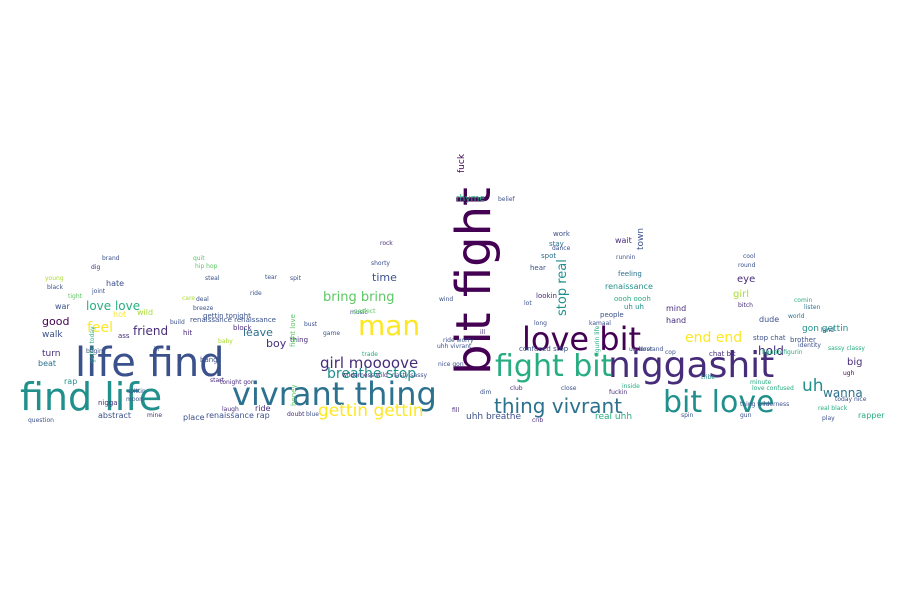 Image resolution: width=900 pixels, height=600 pixels. I want to click on cloud-word-long: long, so click(540, 323).